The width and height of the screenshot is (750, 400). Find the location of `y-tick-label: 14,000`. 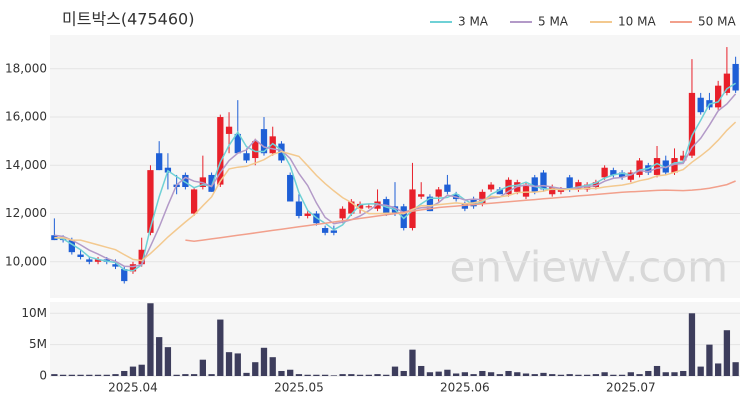

y-tick-label: 14,000 is located at coordinates (26, 165).